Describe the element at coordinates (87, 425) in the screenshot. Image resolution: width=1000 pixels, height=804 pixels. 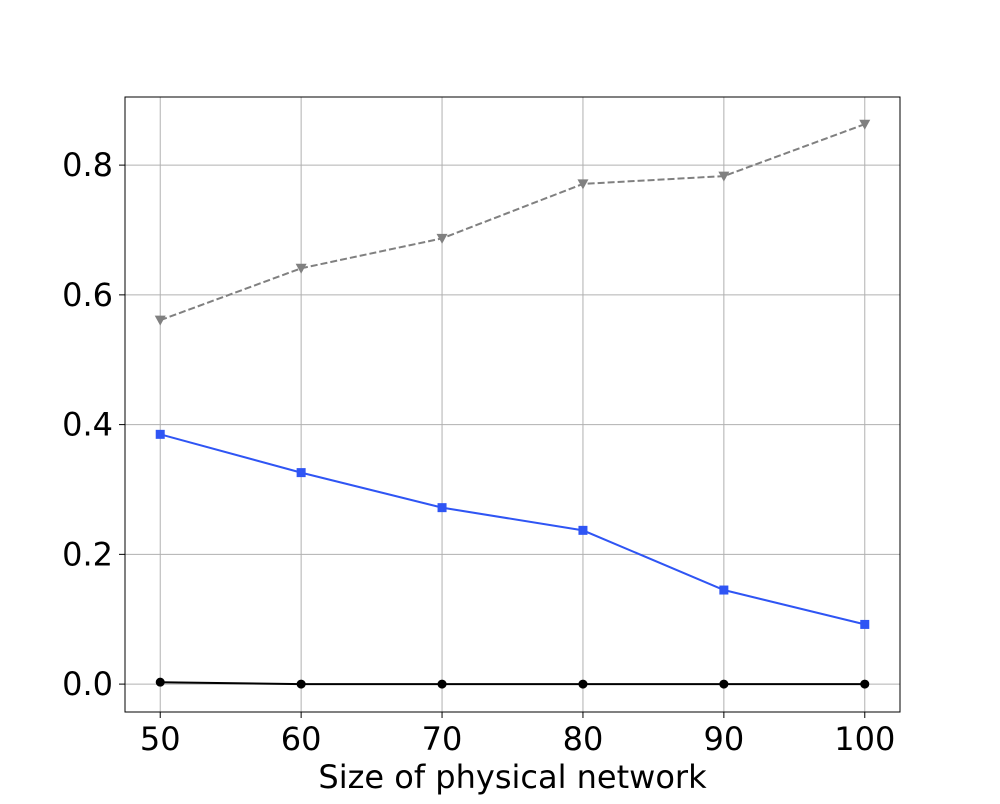
I see `y-tick-label: 0.4` at that location.